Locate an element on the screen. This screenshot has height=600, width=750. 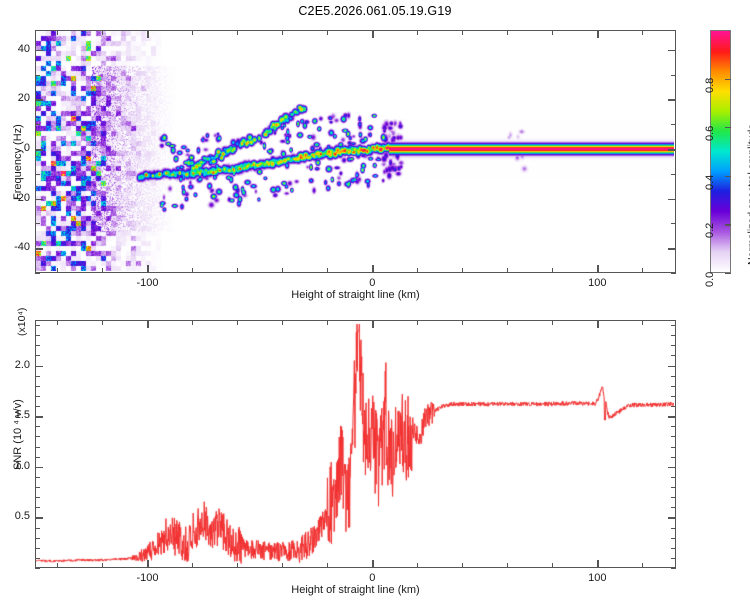
spectrogram-ylabel: Frequency (Hz) is located at coordinates (18, 162).